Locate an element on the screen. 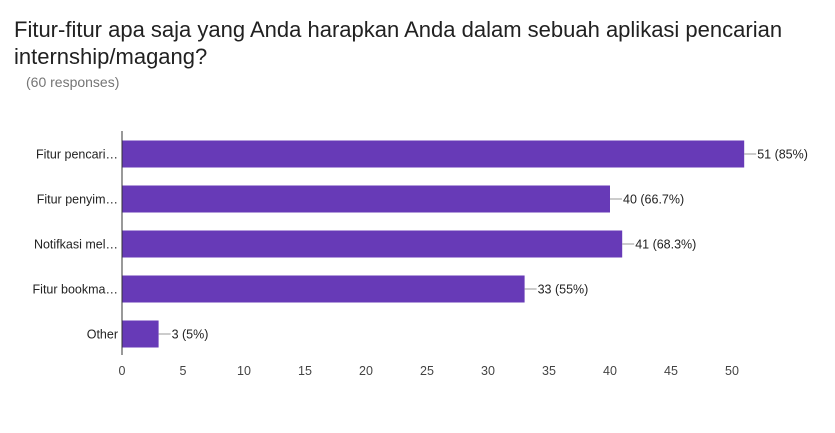  response-count: (60 responses) is located at coordinates (73, 82).